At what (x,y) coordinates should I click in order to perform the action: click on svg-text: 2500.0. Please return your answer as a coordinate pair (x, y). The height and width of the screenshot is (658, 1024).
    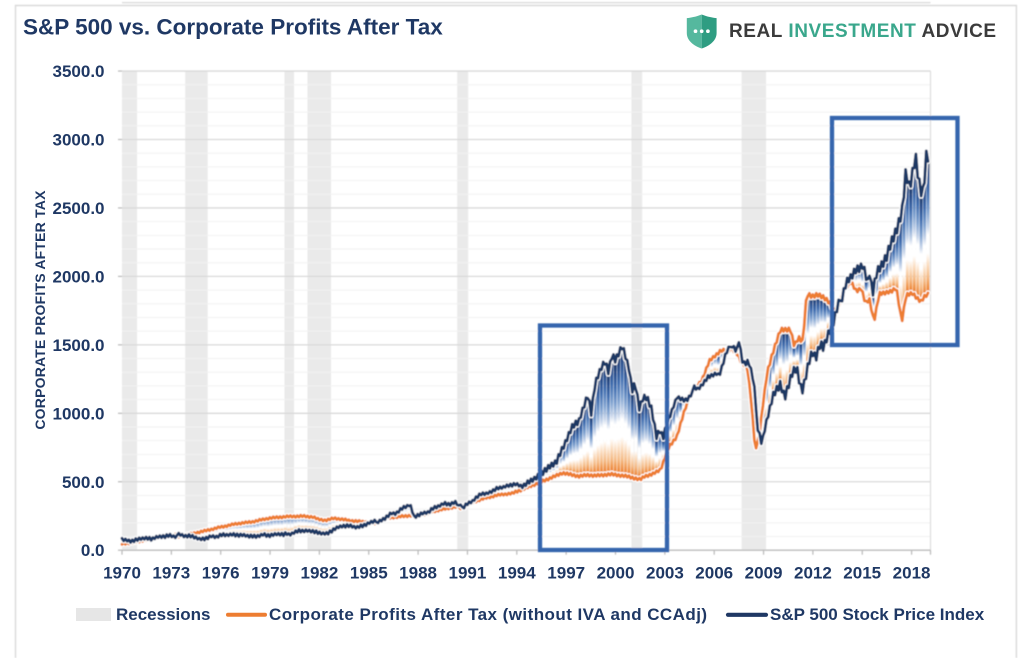
    Looking at the image, I should click on (79, 208).